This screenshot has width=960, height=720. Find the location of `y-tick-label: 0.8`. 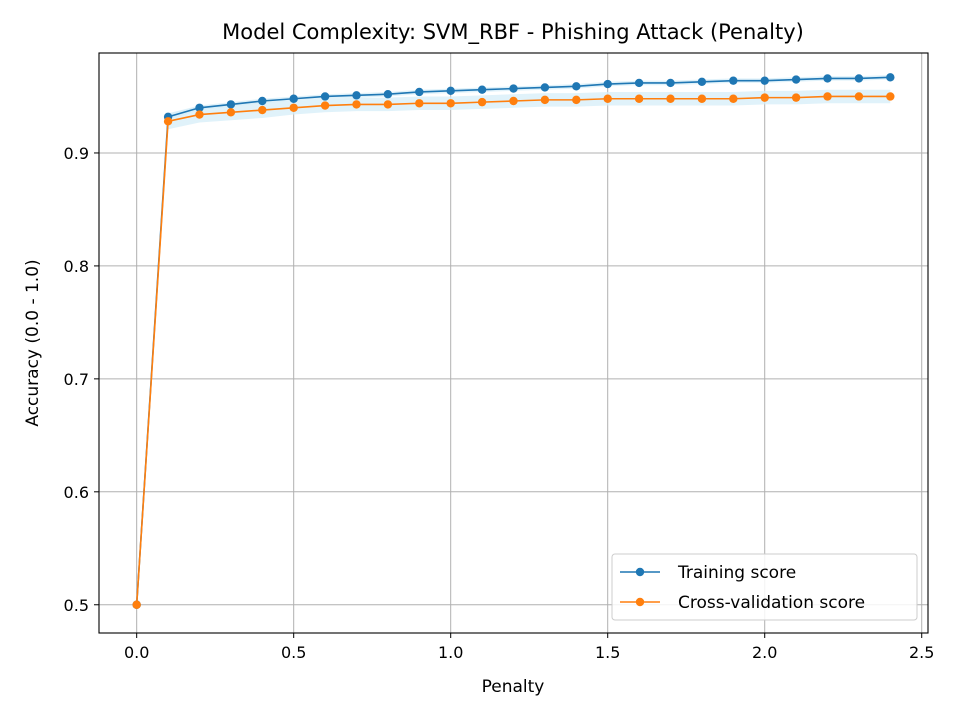

y-tick-label: 0.8 is located at coordinates (76, 266).